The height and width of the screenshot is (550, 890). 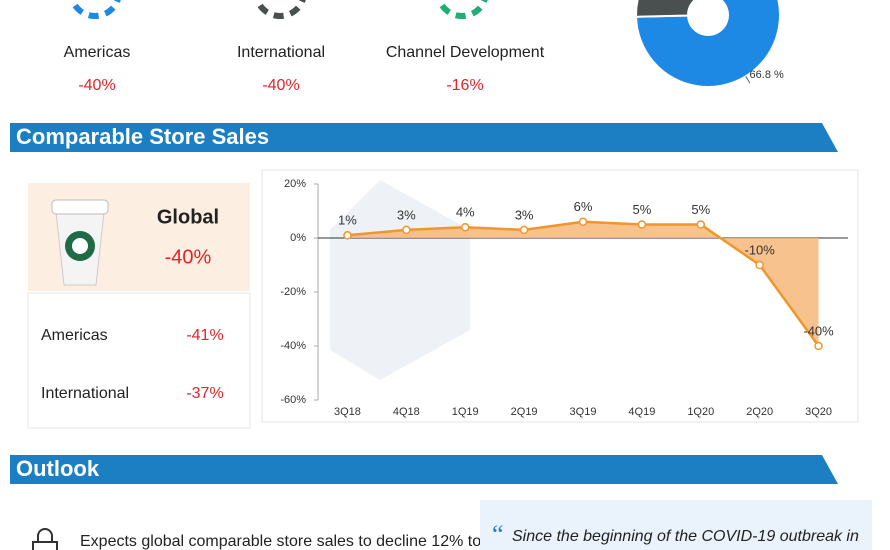 I want to click on segment-name: Americas, so click(x=97, y=52).